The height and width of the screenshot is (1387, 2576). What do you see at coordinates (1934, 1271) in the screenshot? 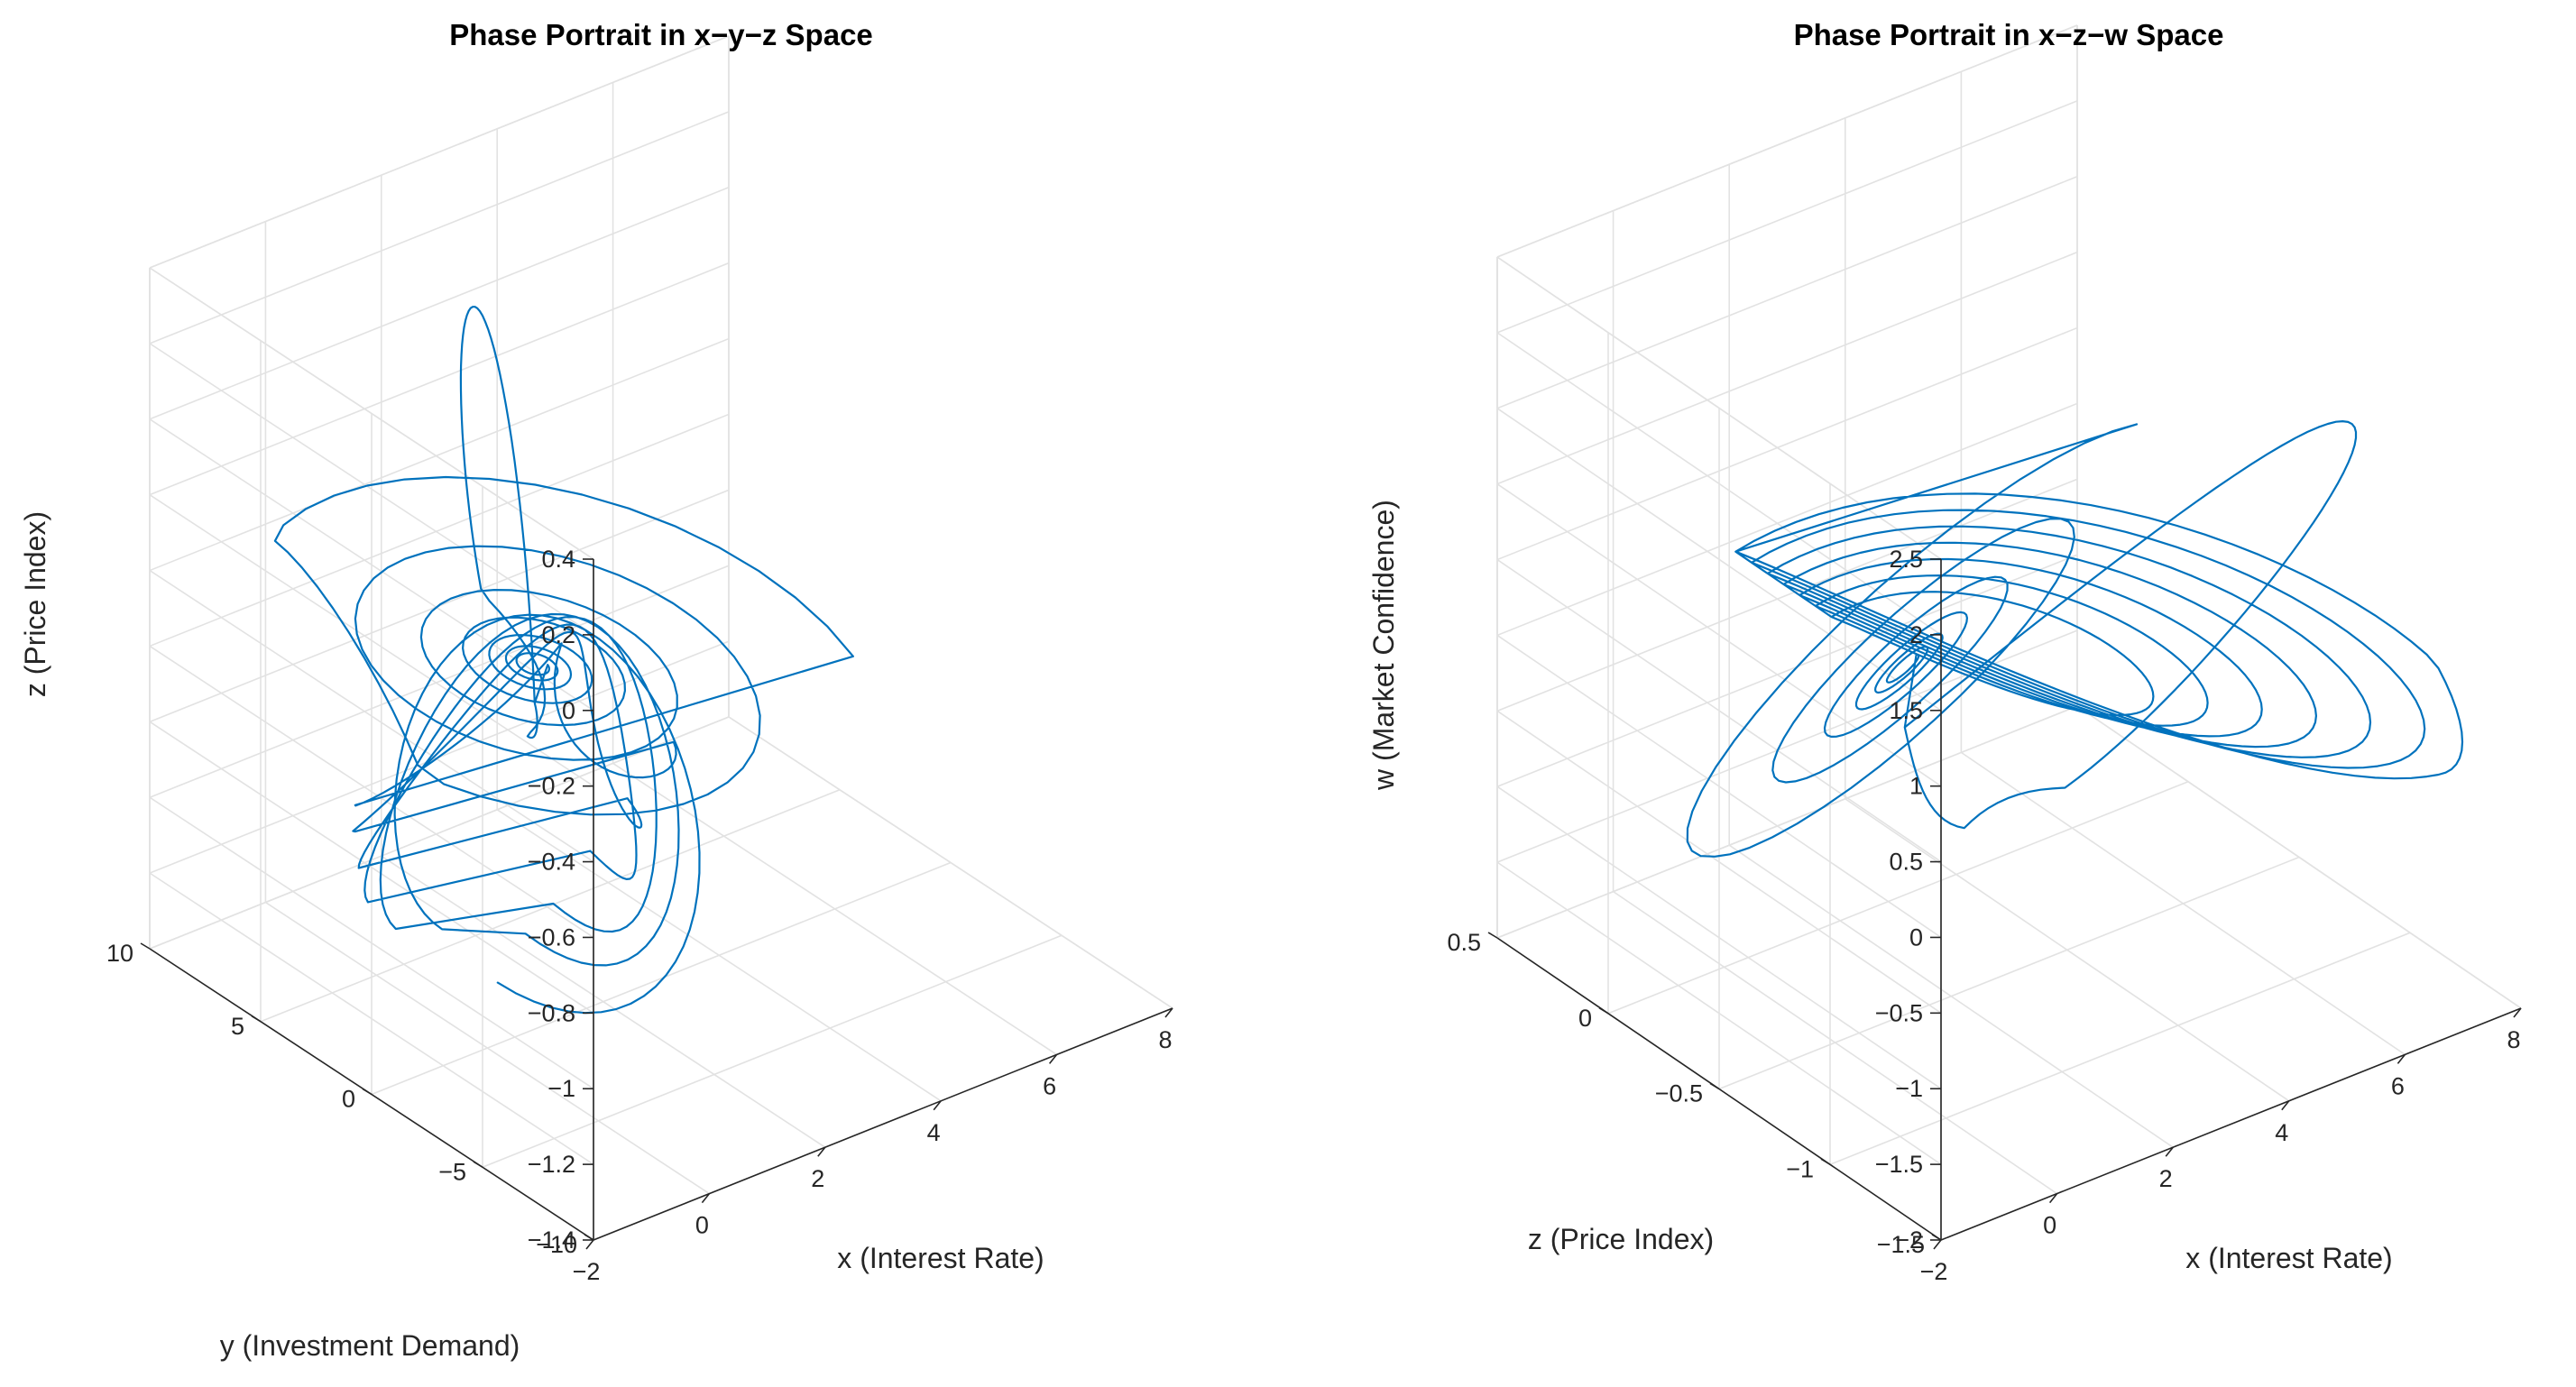
I see `x-tick-label: −2` at bounding box center [1934, 1271].